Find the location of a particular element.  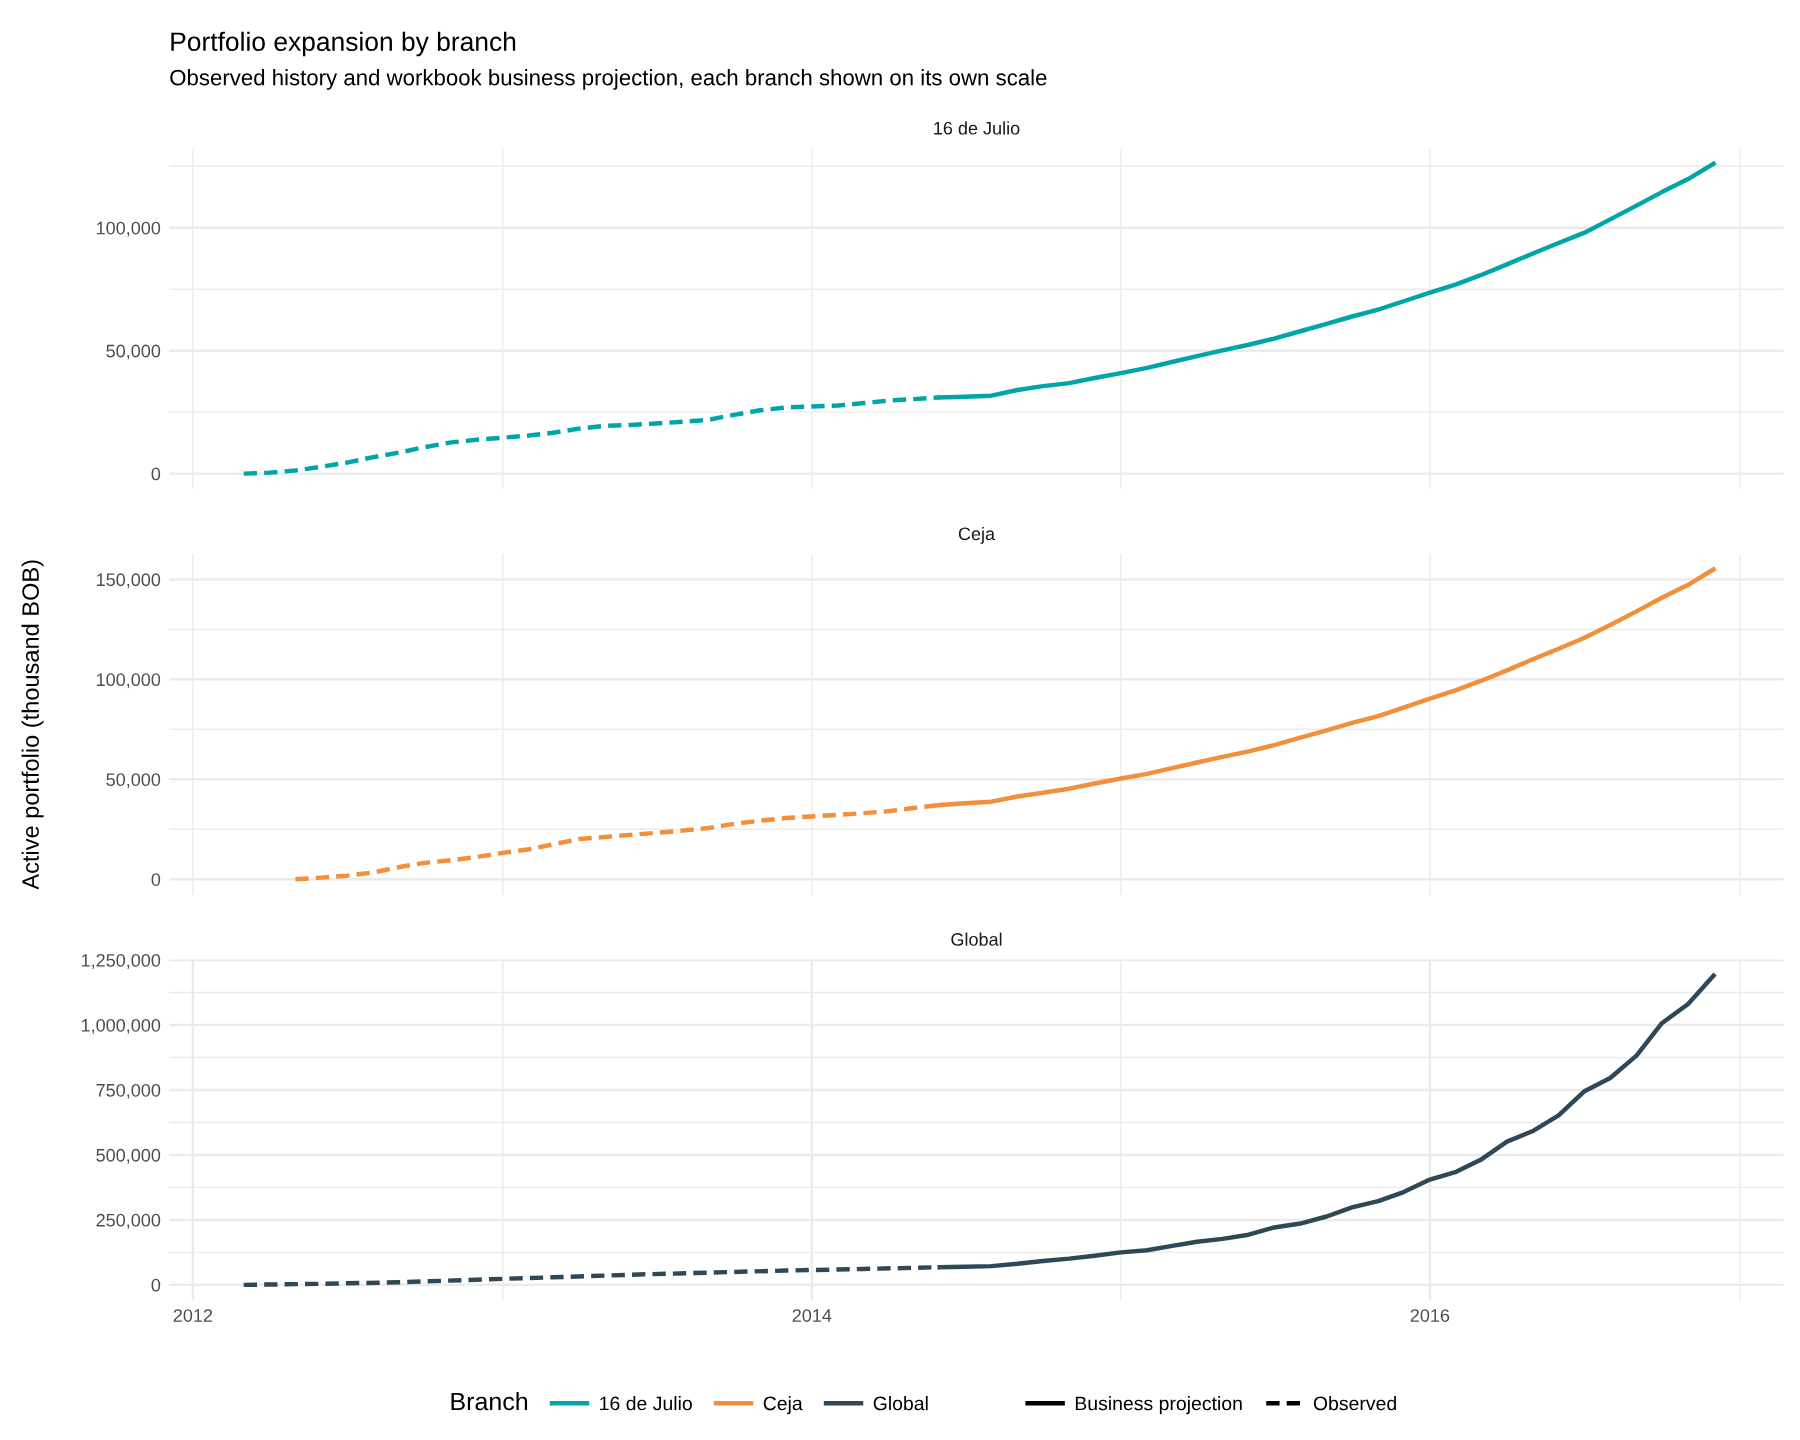

text: Business projection is located at coordinates (1158, 1405).